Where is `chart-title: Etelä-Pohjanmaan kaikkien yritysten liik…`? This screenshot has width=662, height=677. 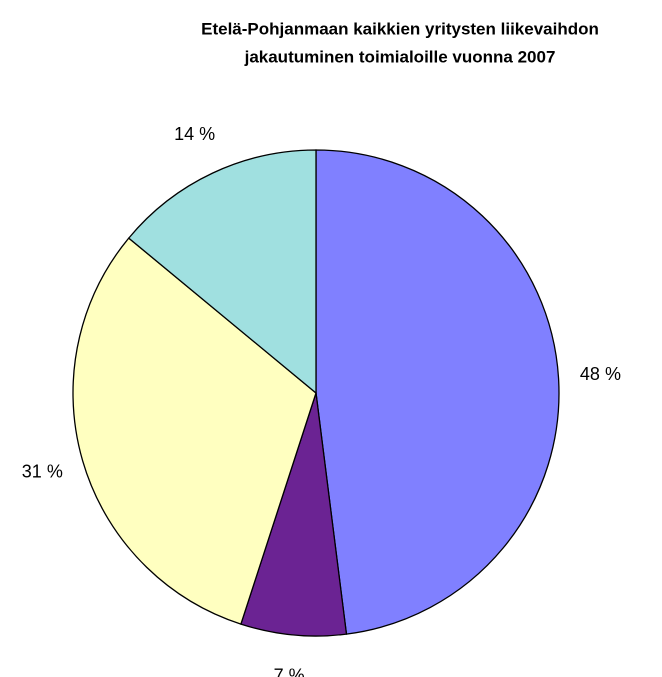 chart-title: Etelä-Pohjanmaan kaikkien yritysten liik… is located at coordinates (400, 28).